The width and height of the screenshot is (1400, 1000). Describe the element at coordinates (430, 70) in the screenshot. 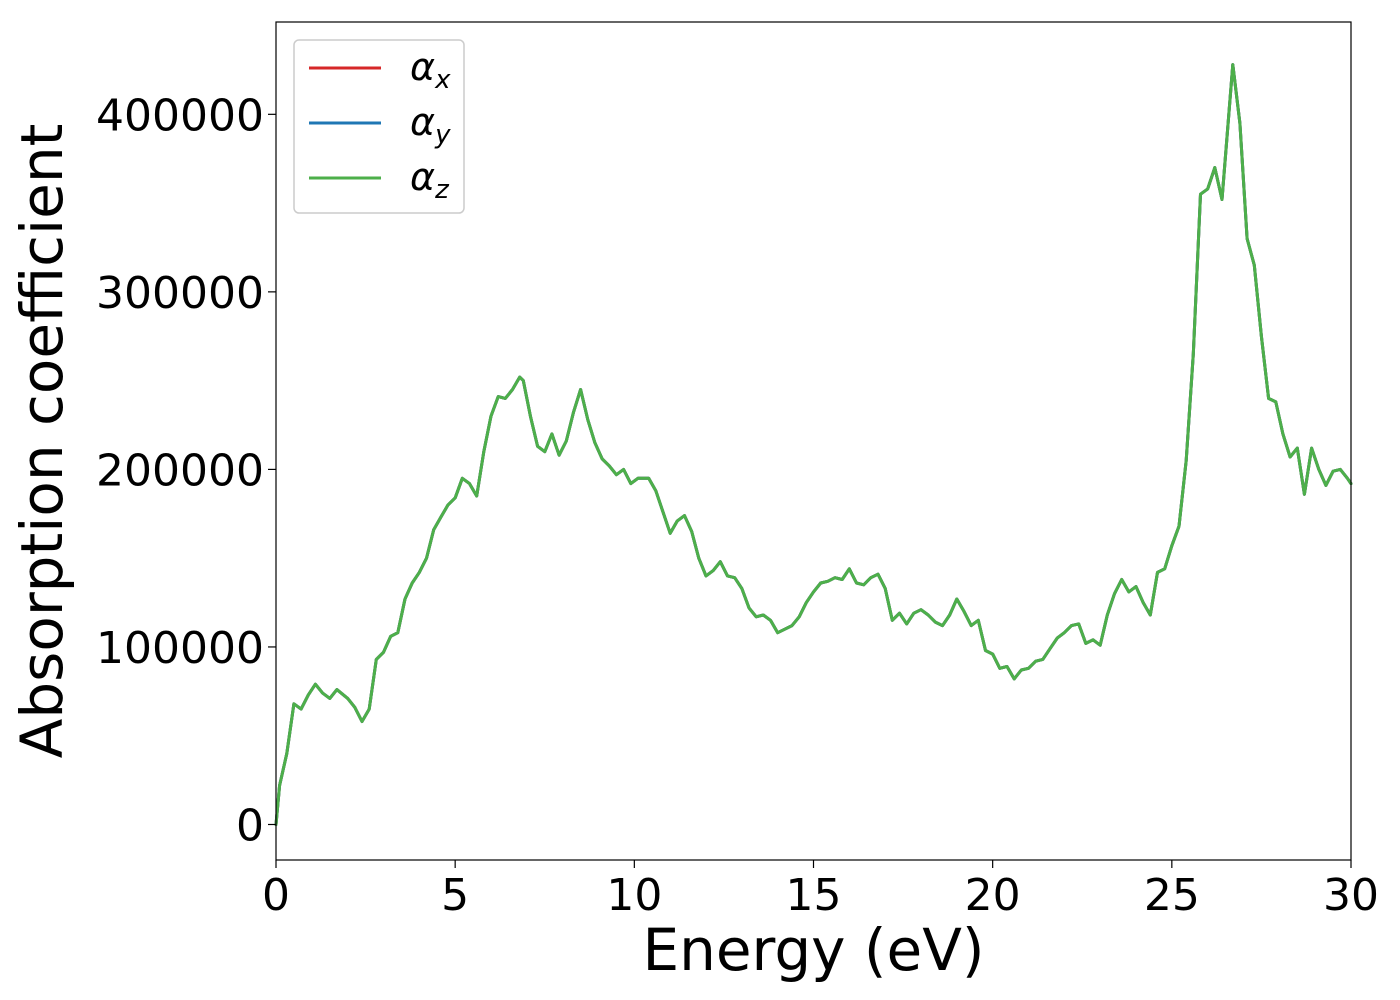

I see `legend-label: αx` at that location.